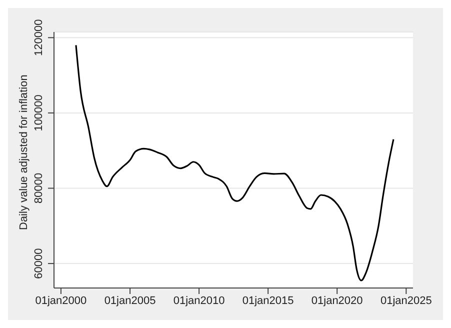  I want to click on y-tick-label: 100000, so click(39, 113).